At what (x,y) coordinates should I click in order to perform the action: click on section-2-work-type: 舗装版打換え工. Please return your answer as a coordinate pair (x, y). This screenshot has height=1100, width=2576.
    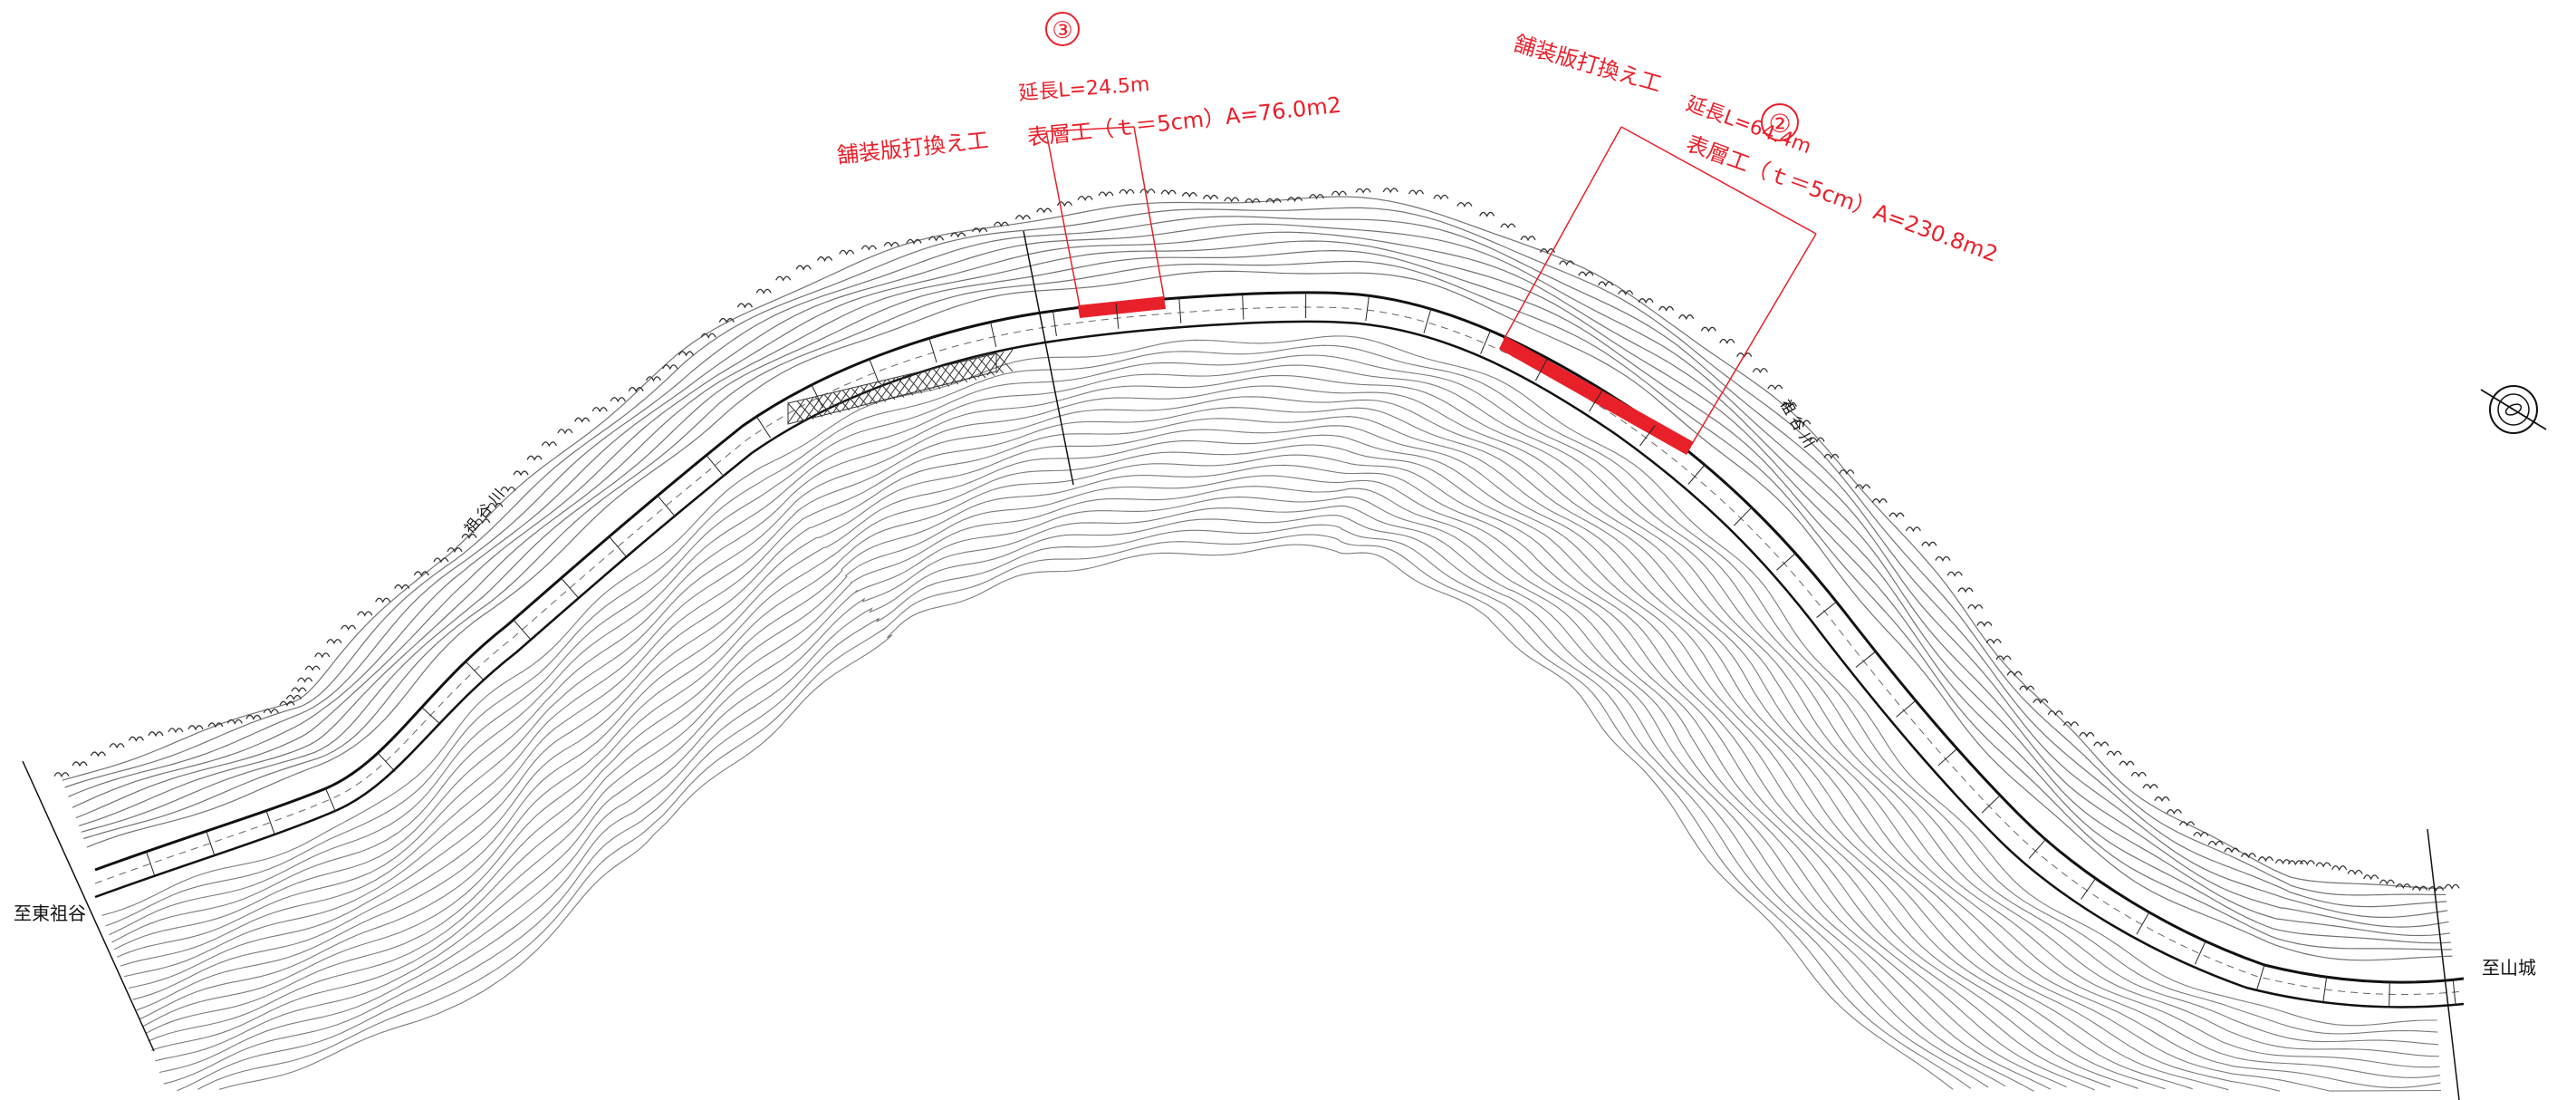
    Looking at the image, I should click on (1587, 64).